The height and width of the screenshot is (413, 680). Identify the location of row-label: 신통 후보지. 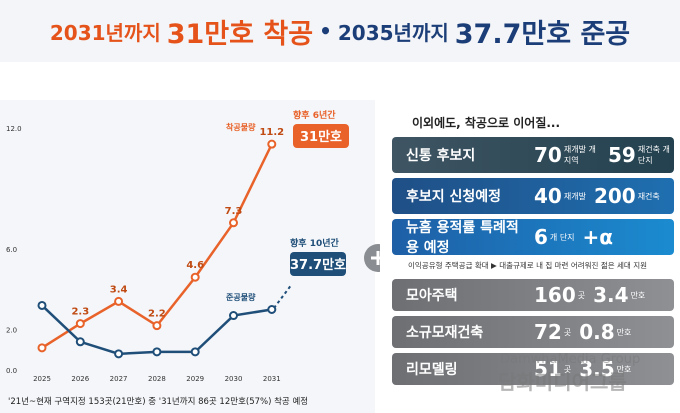
(441, 156).